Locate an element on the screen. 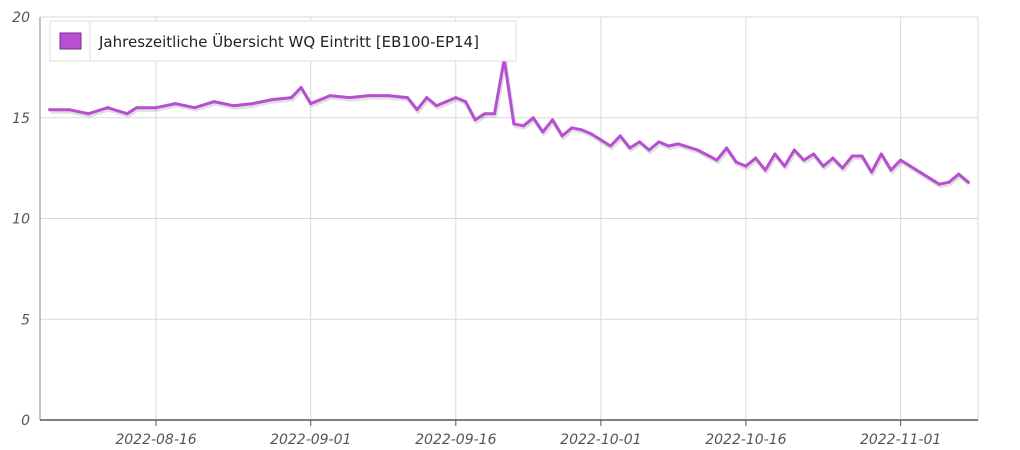  legend-swatch is located at coordinates (70, 41).